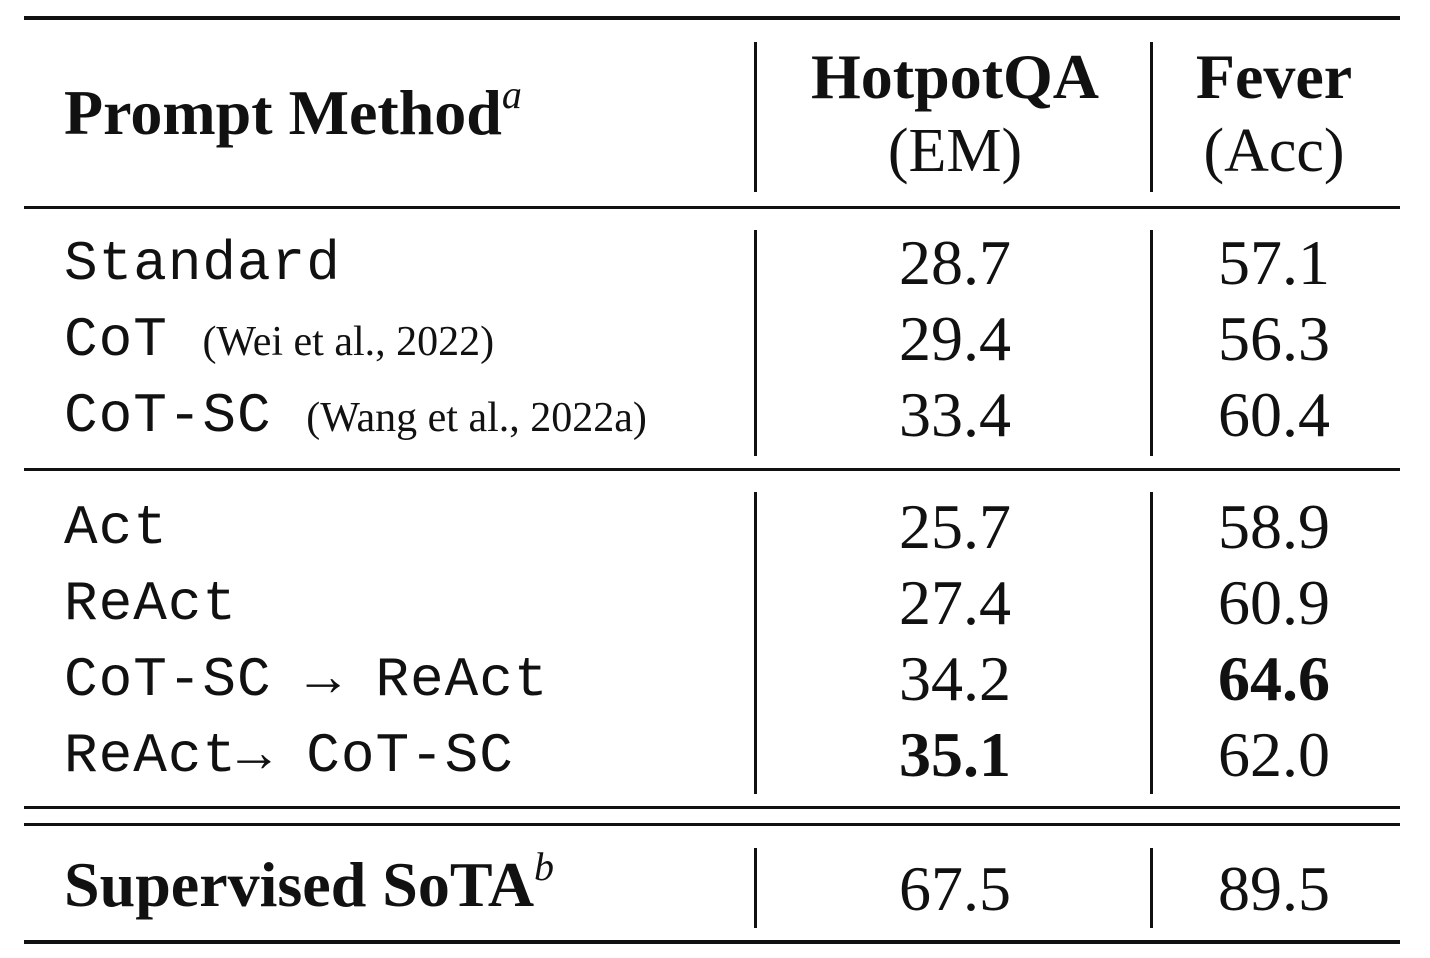  I want to click on table-cell-fever-best: 64.6, so click(1274, 678).